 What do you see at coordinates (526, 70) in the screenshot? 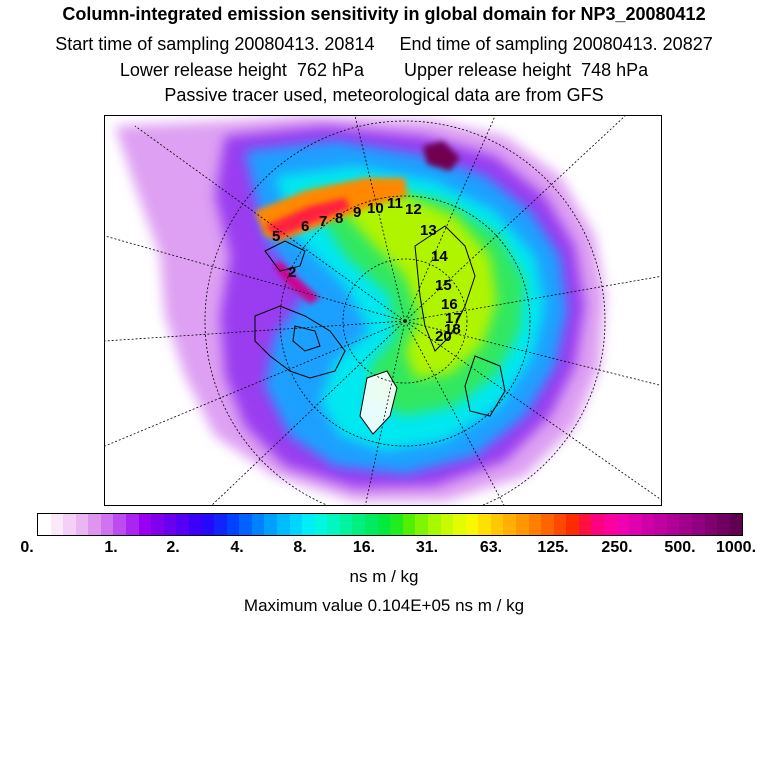
I see `upper-release-label: Upper release height 748 hPa` at bounding box center [526, 70].